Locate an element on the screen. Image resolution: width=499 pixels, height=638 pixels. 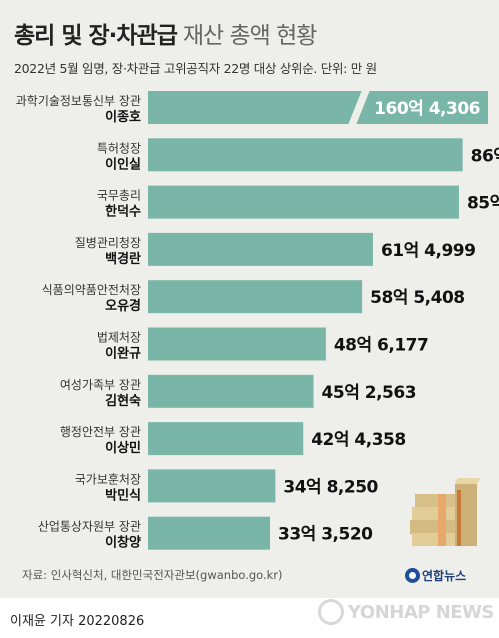
row-name-label: 이완규 is located at coordinates (123, 354).